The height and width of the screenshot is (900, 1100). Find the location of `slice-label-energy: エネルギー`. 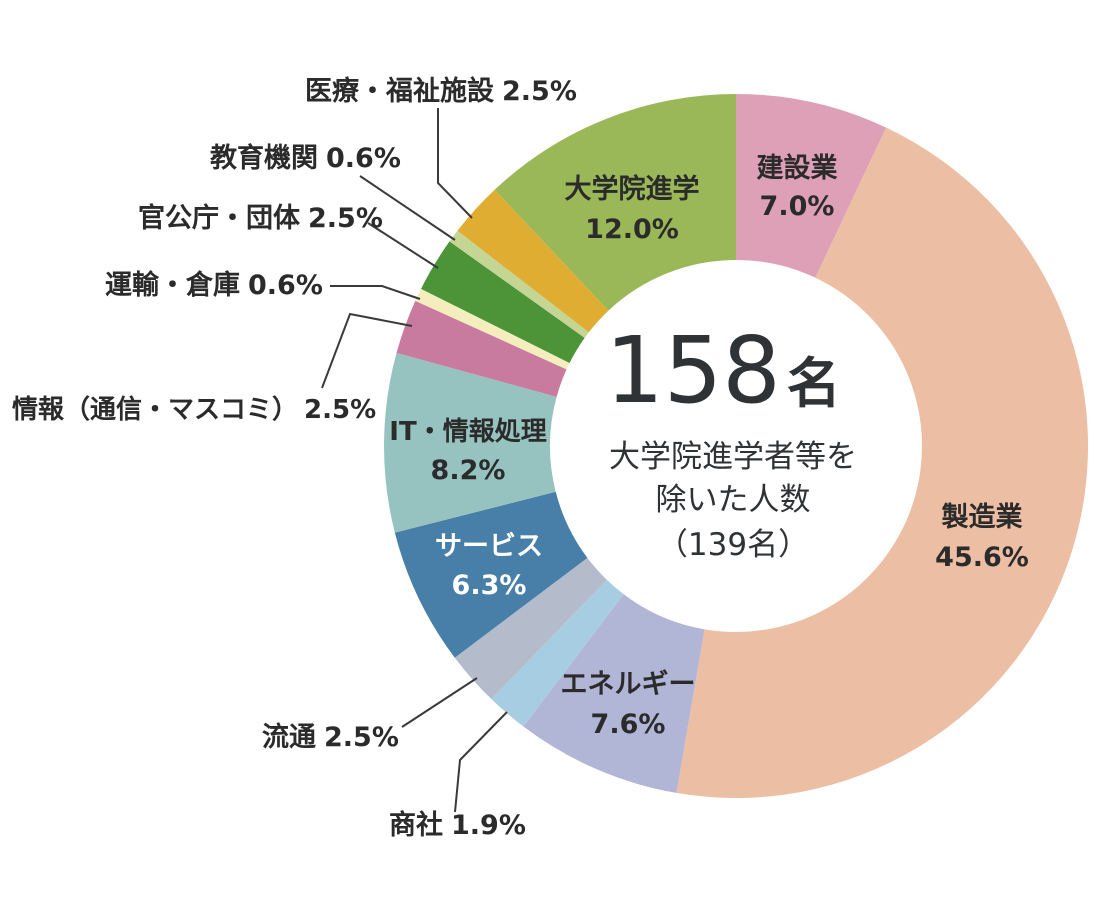

slice-label-energy: エネルギー is located at coordinates (628, 684).